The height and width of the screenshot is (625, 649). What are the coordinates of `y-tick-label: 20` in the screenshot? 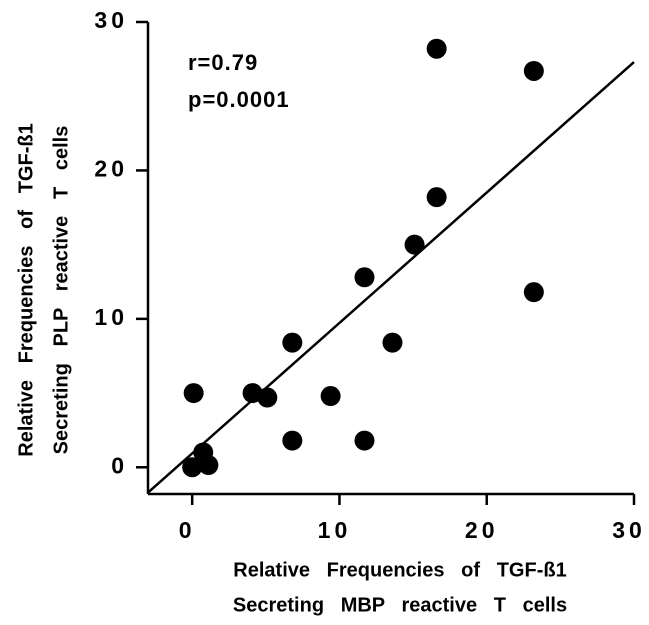 It's located at (111, 169).